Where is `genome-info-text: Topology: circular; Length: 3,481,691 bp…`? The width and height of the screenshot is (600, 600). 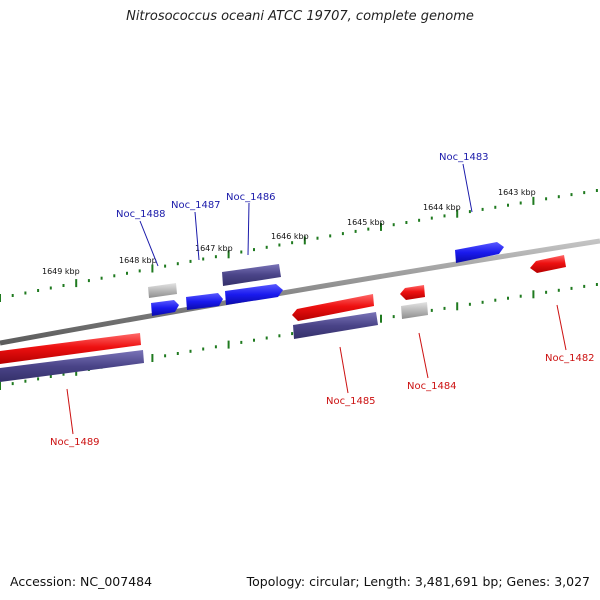 genome-info-text: Topology: circular; Length: 3,481,691 bp… is located at coordinates (418, 581).